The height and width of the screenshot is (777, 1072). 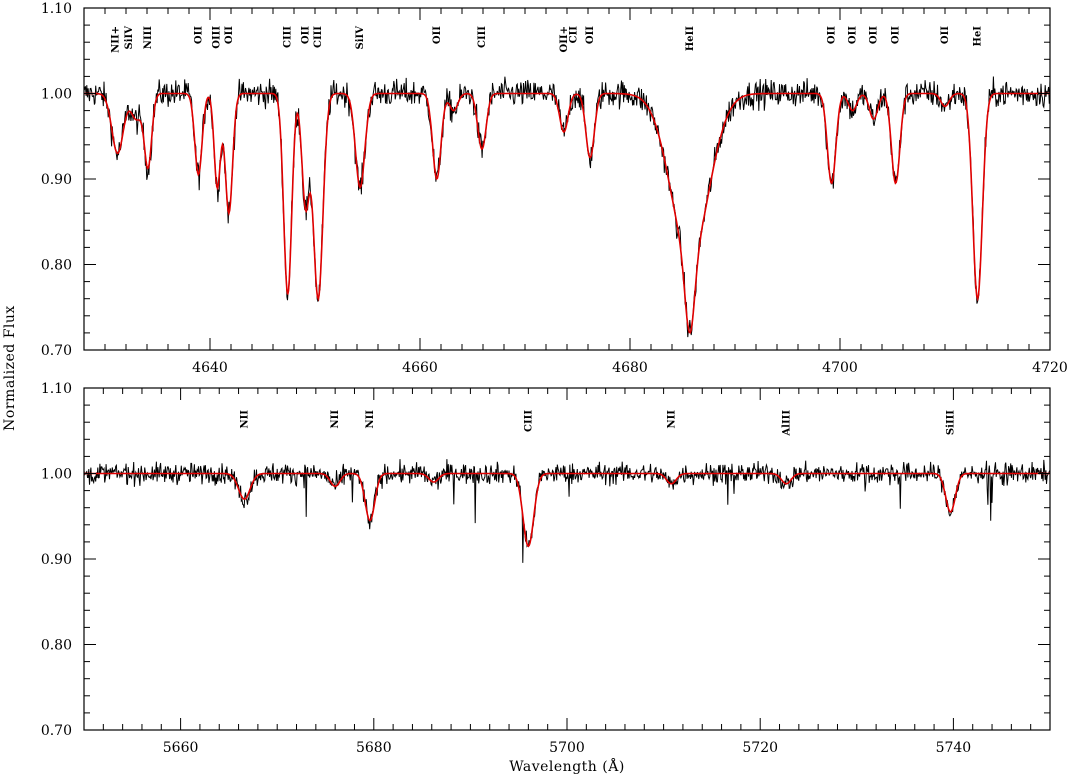 What do you see at coordinates (567, 748) in the screenshot?
I see `x-tick-label: 5700` at bounding box center [567, 748].